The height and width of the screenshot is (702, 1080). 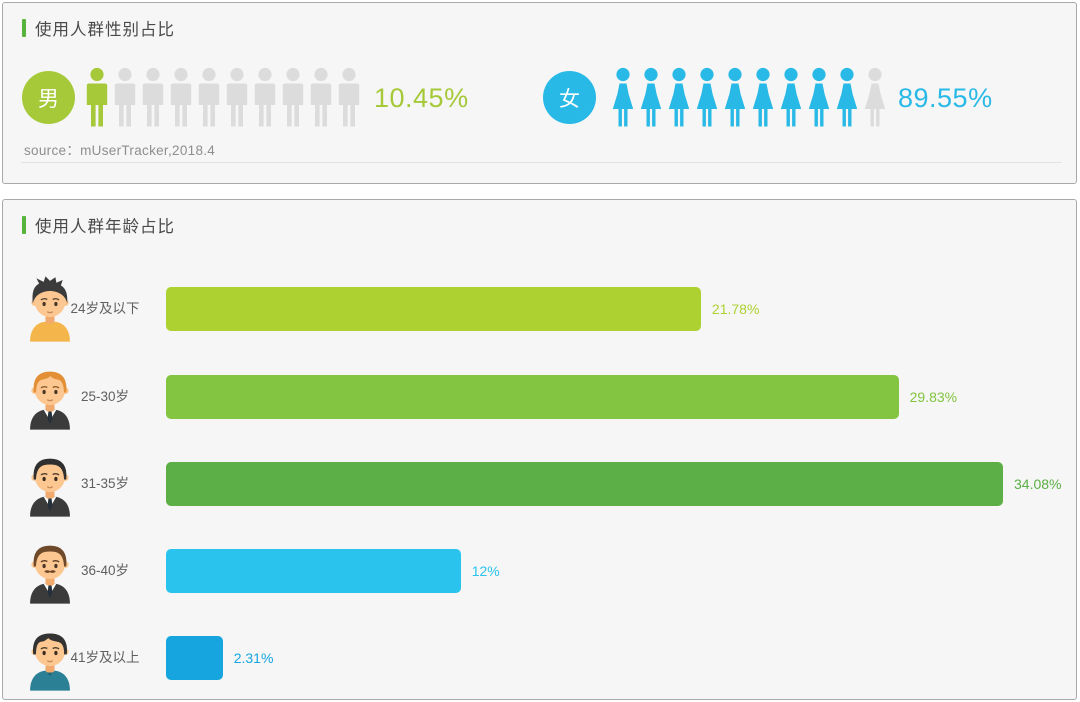 I want to click on male-badge: 男, so click(x=48, y=97).